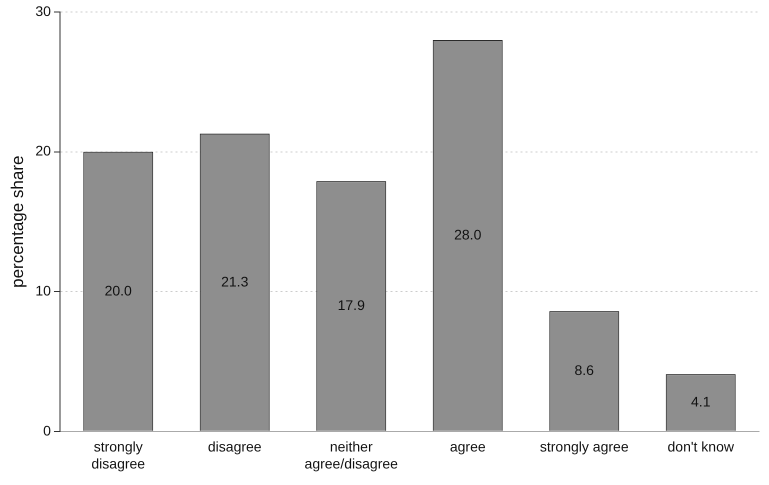 Image resolution: width=769 pixels, height=485 pixels. What do you see at coordinates (43, 10) in the screenshot?
I see `y-tick-label: 30` at bounding box center [43, 10].